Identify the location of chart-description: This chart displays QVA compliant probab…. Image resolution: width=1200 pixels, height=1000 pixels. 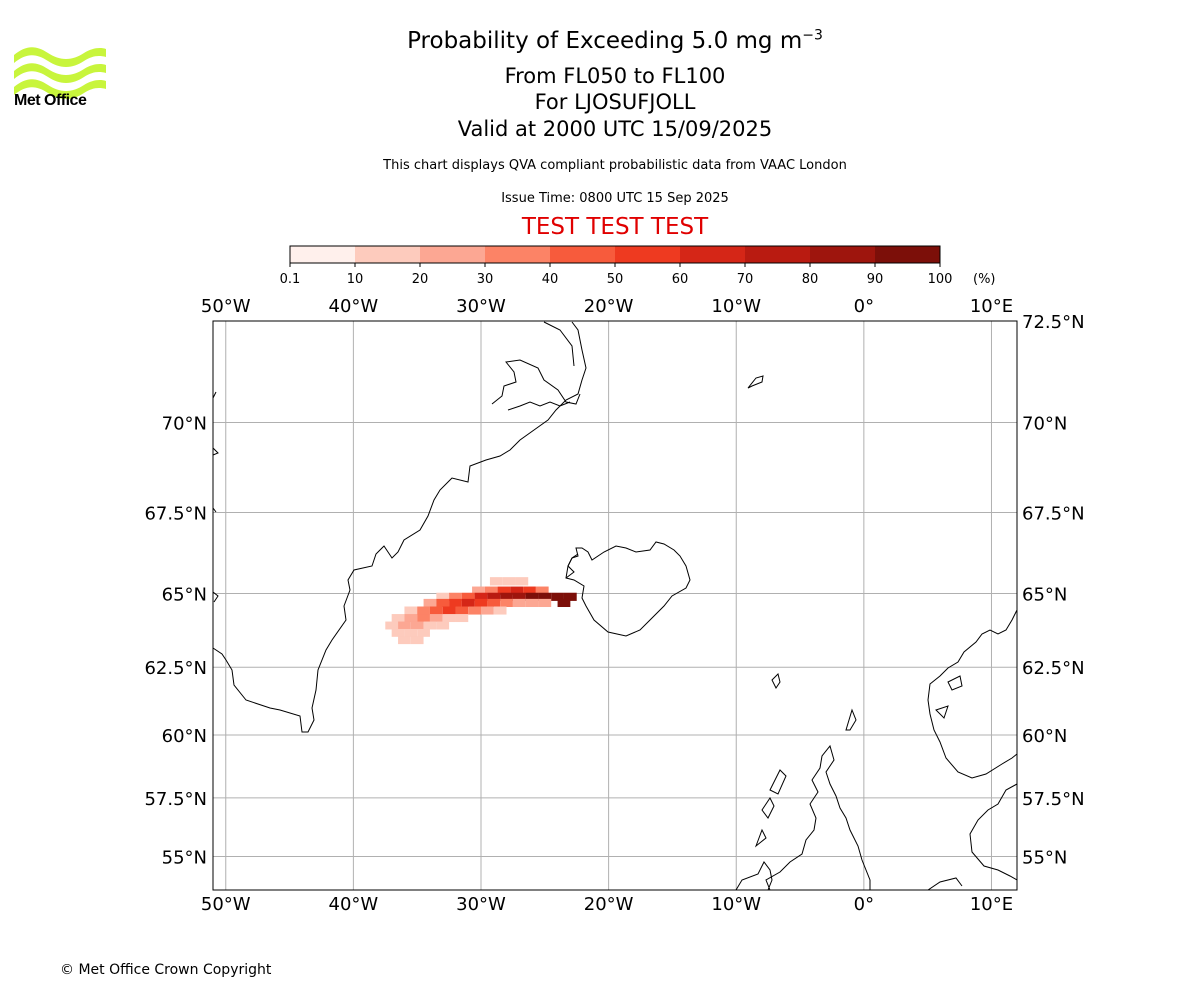
(615, 165).